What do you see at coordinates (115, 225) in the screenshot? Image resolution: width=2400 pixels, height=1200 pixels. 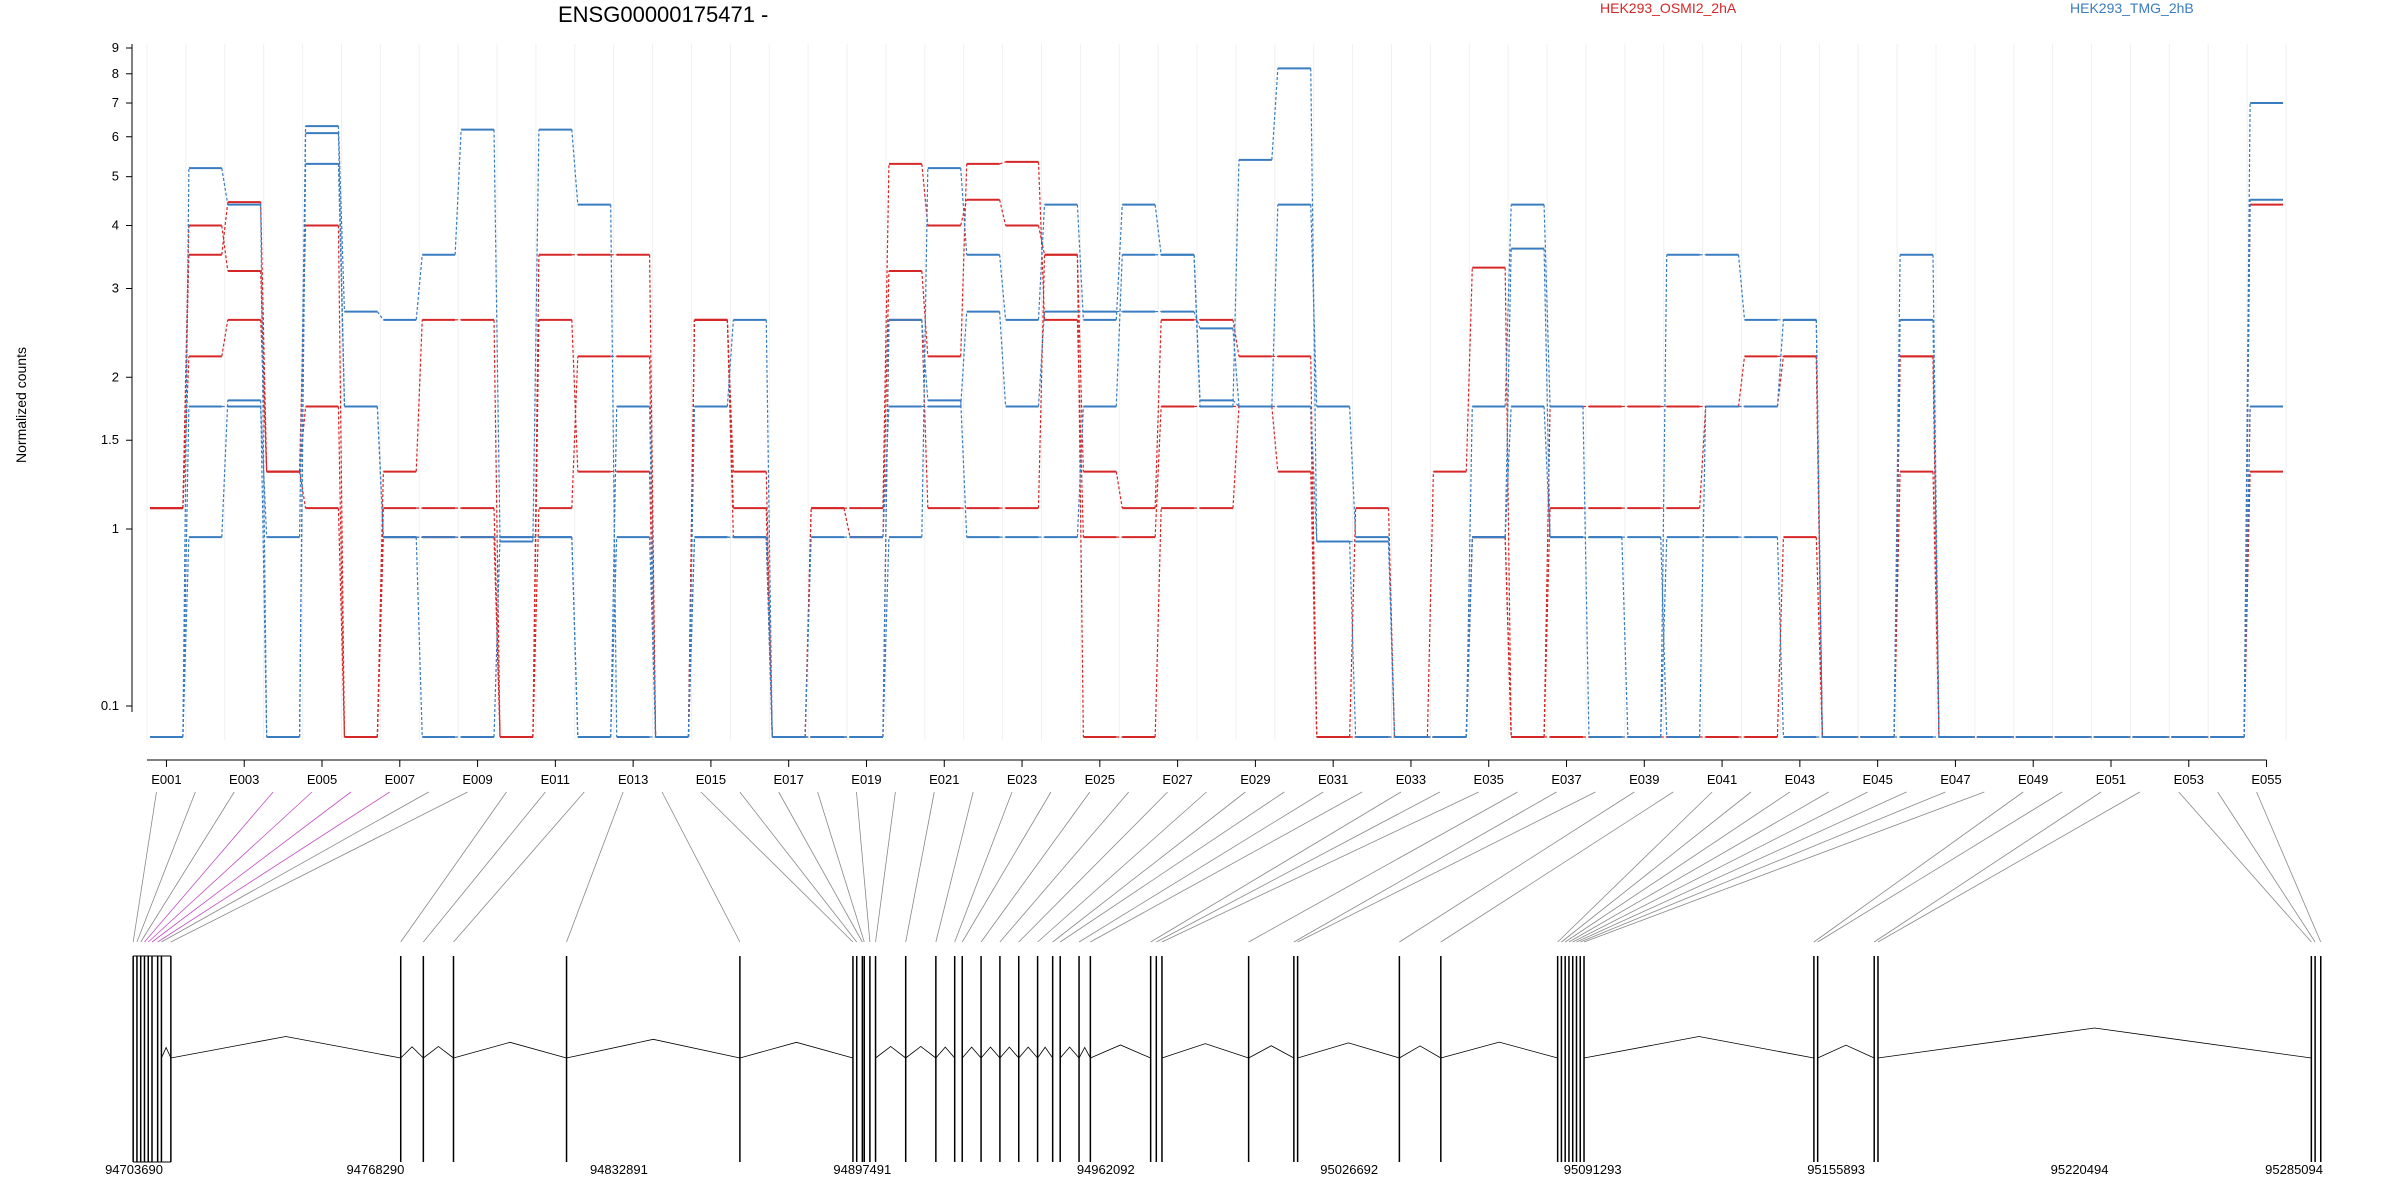 I see `y-tick-label: 4` at bounding box center [115, 225].